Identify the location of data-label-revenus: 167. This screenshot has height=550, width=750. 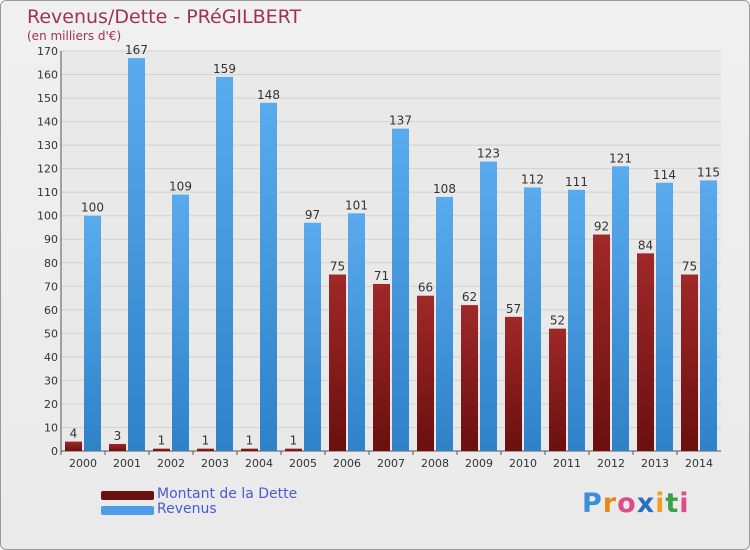
(136, 50).